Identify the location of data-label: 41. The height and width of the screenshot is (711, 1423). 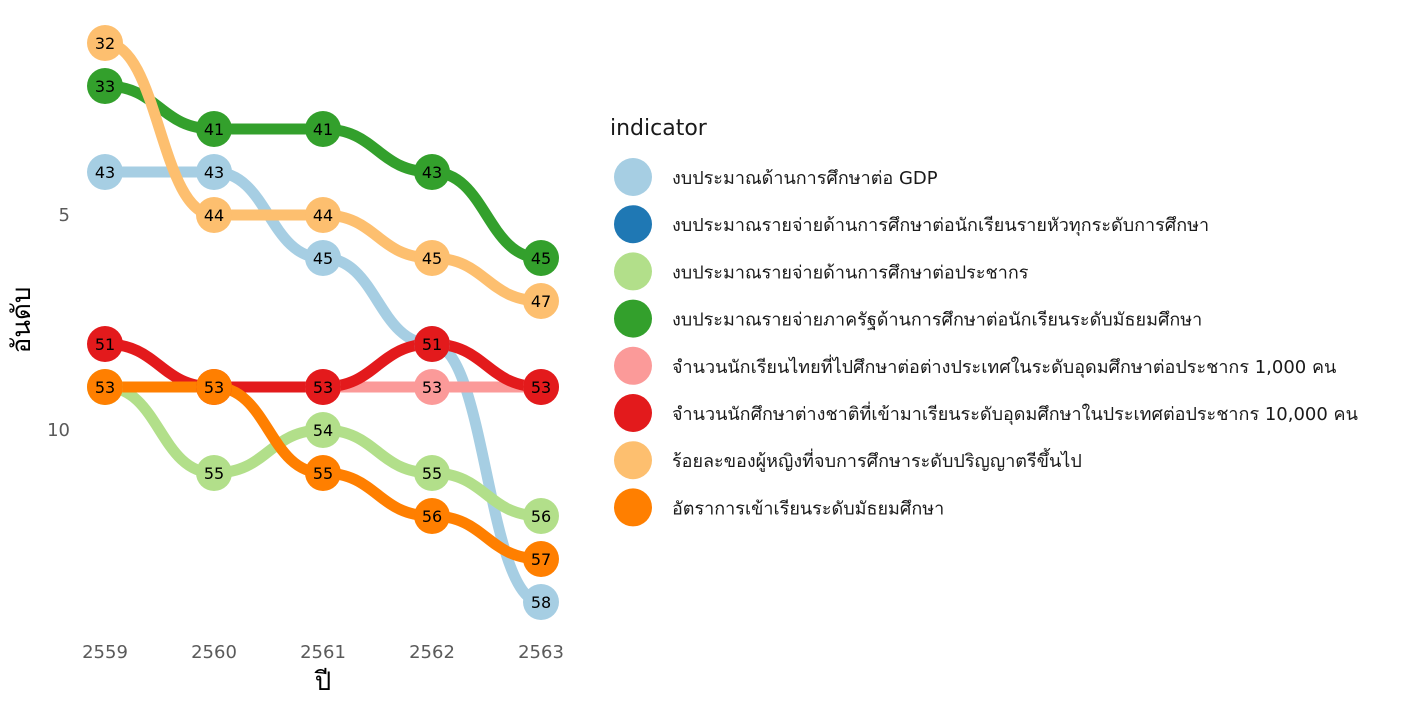
(214, 129).